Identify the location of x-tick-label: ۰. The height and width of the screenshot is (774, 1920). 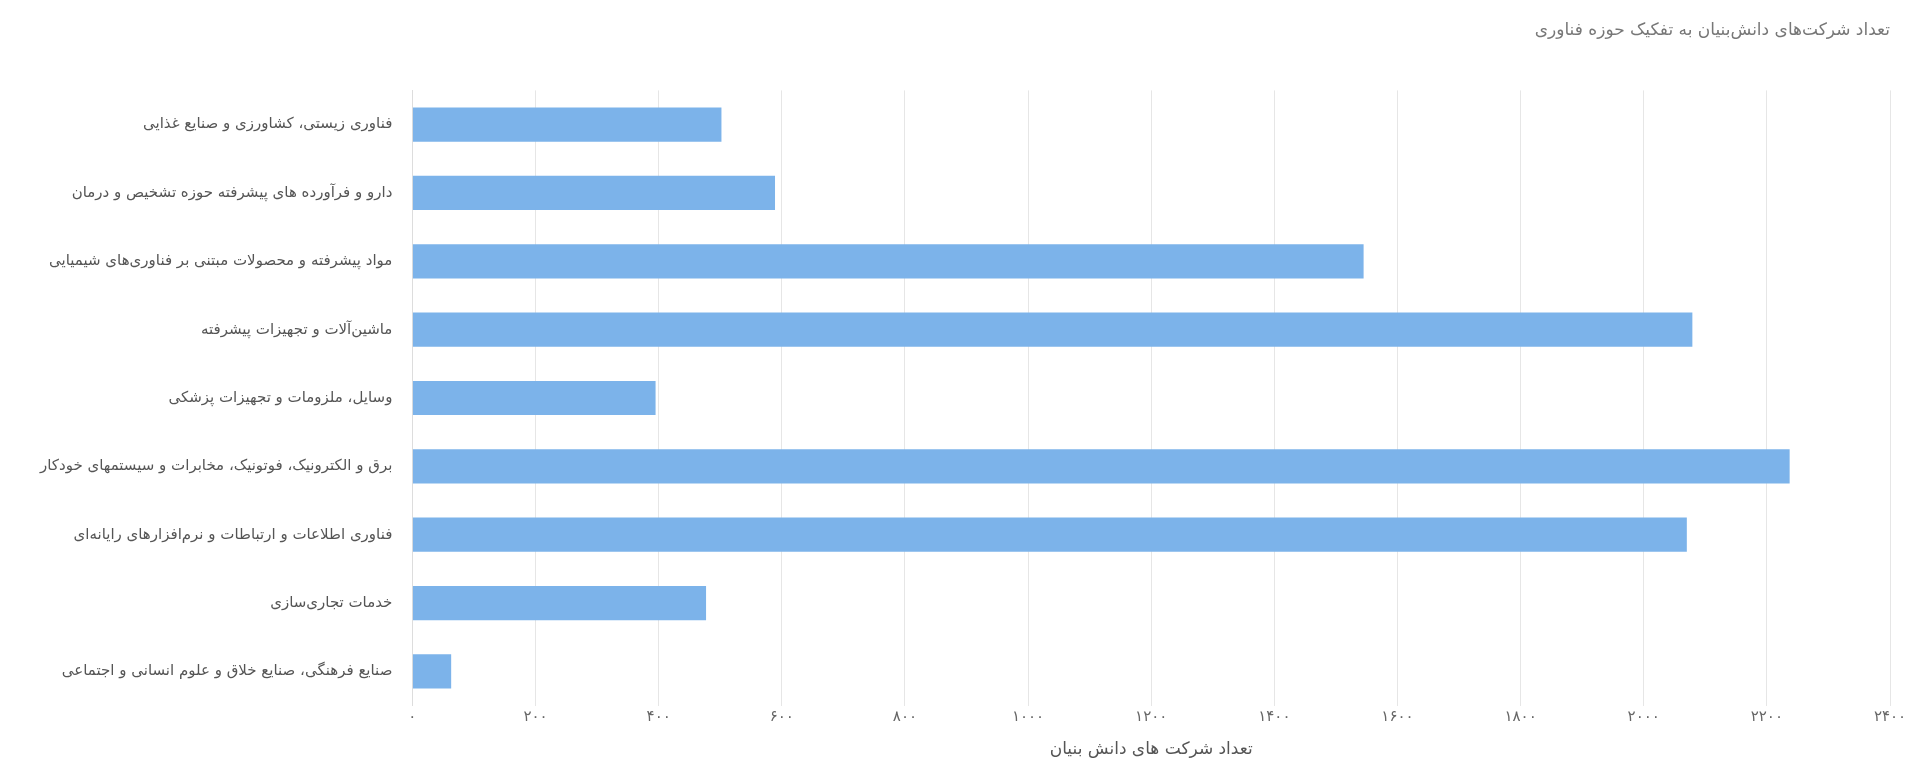
(412, 716).